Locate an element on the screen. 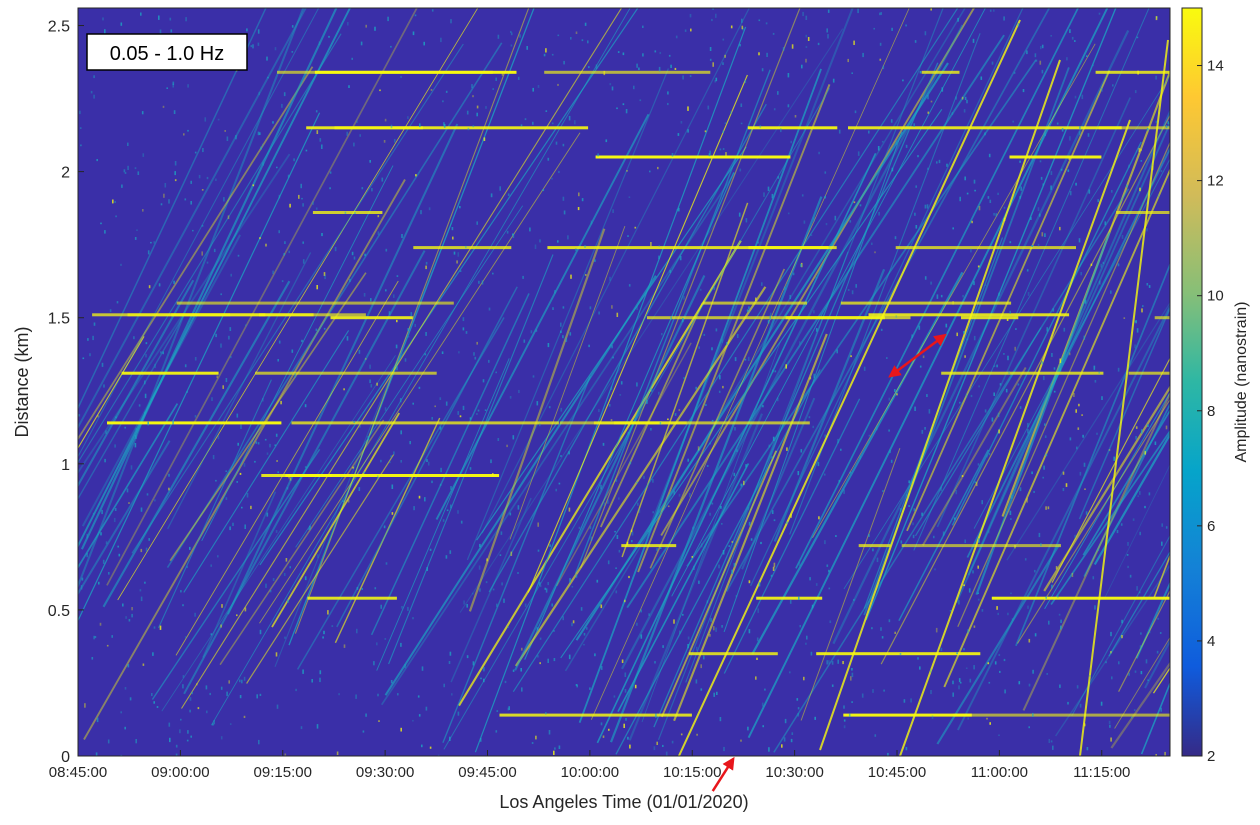 The height and width of the screenshot is (825, 1260). x-tick-label: 09:15:00 is located at coordinates (283, 772).